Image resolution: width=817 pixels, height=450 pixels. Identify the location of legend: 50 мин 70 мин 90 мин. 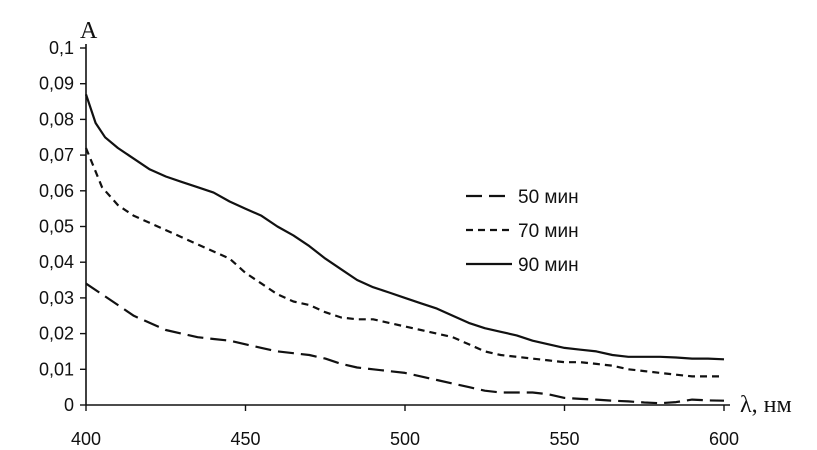
(522, 231).